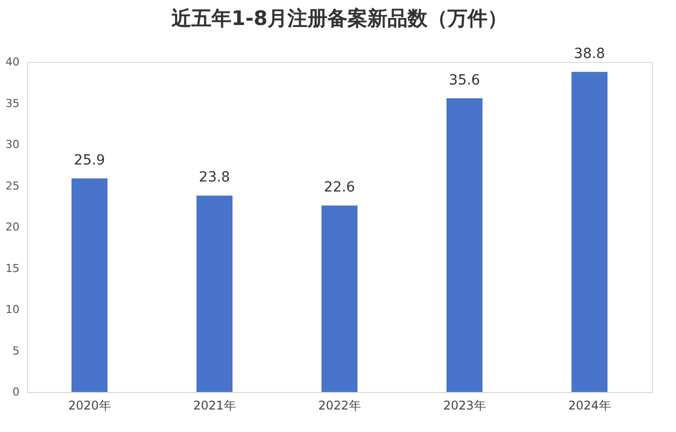  Describe the element at coordinates (214, 178) in the screenshot. I see `data-label: 23.8` at that location.